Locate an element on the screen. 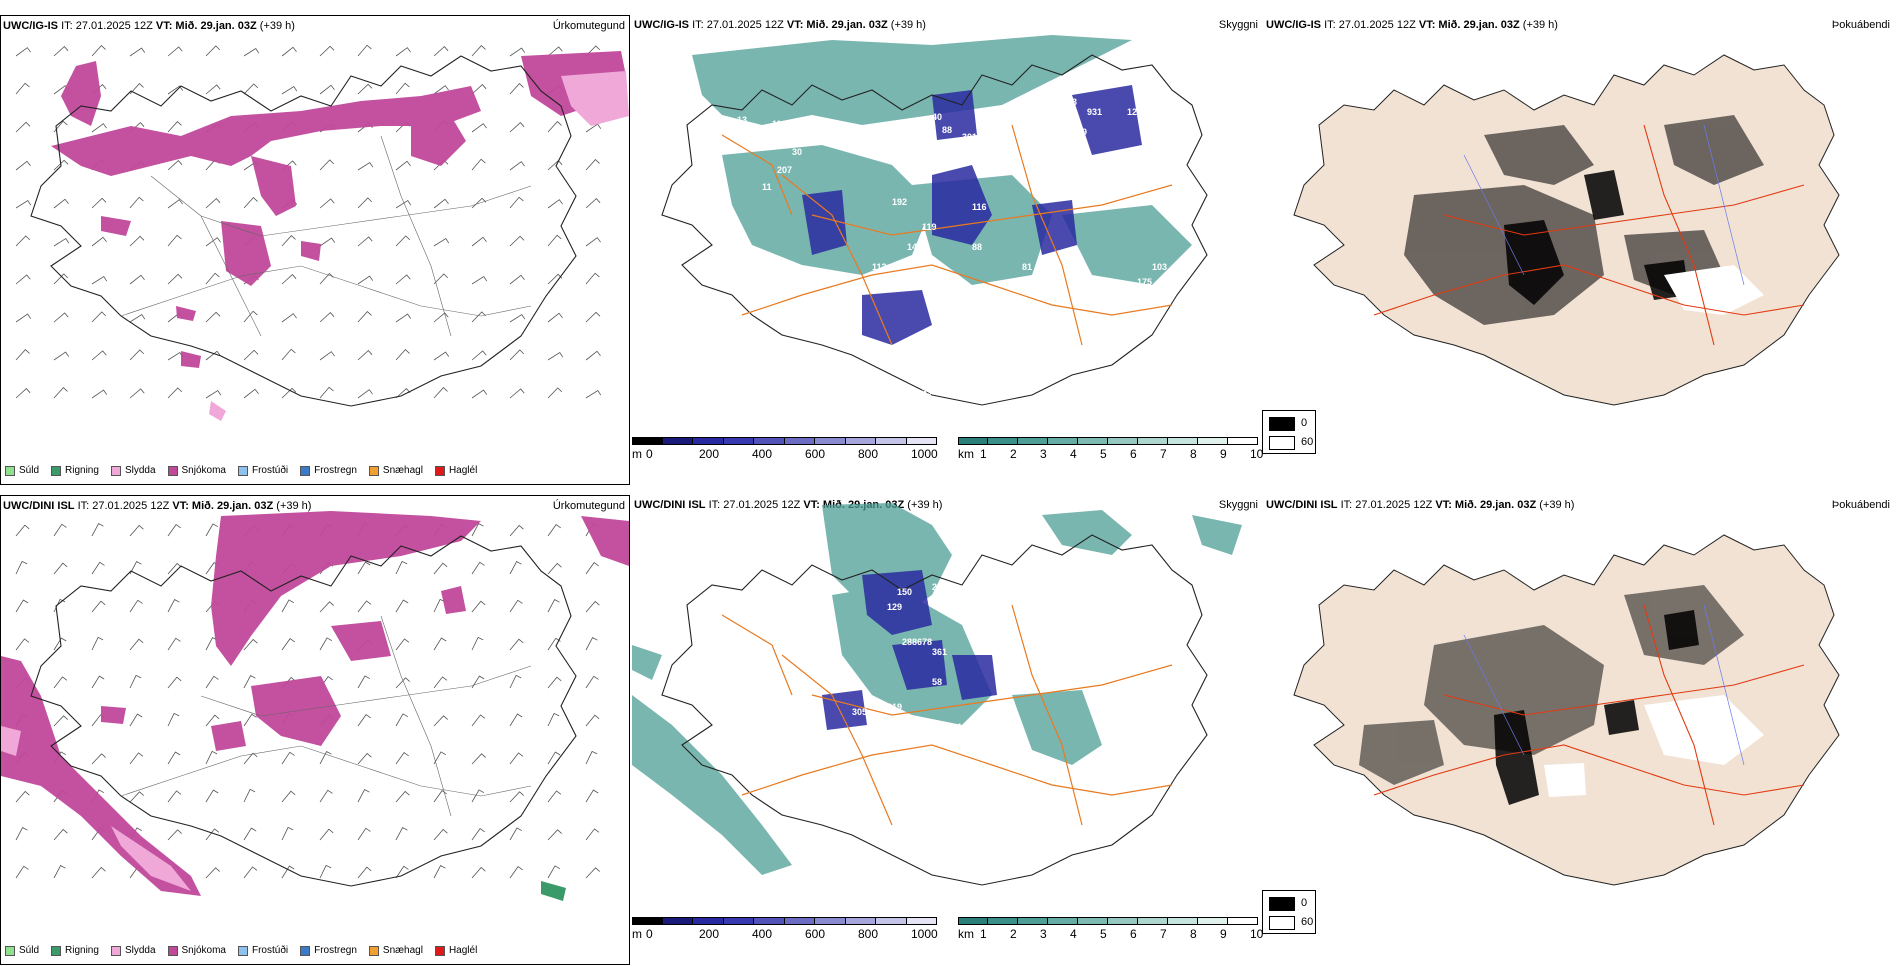 The height and width of the screenshot is (966, 1900). visibility-value: 113 is located at coordinates (879, 267).